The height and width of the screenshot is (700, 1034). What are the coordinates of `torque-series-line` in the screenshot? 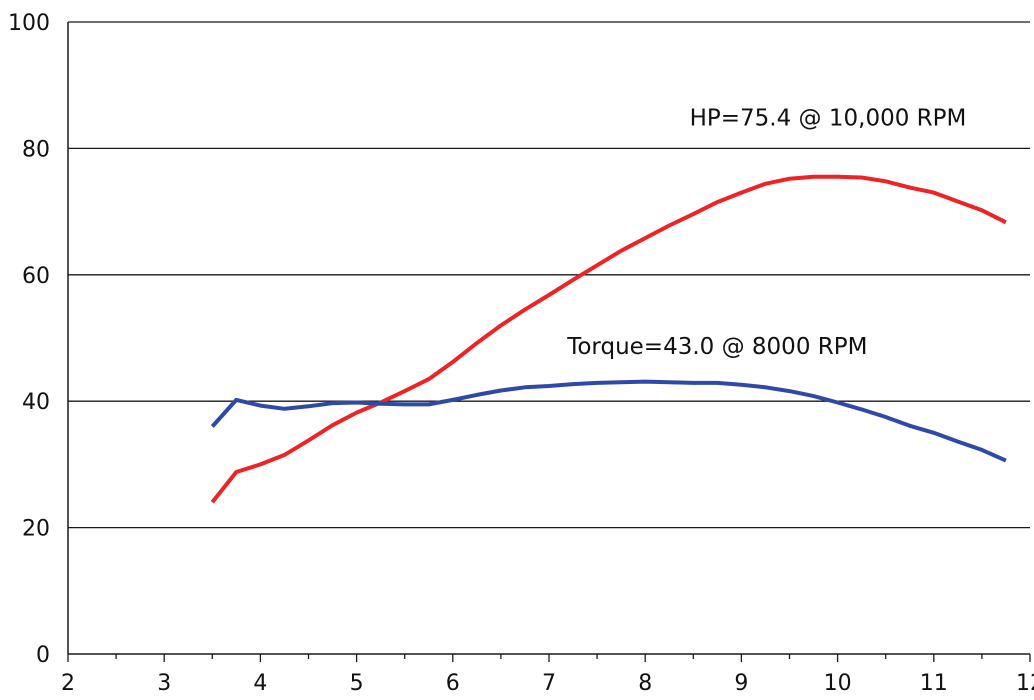 It's located at (608, 421).